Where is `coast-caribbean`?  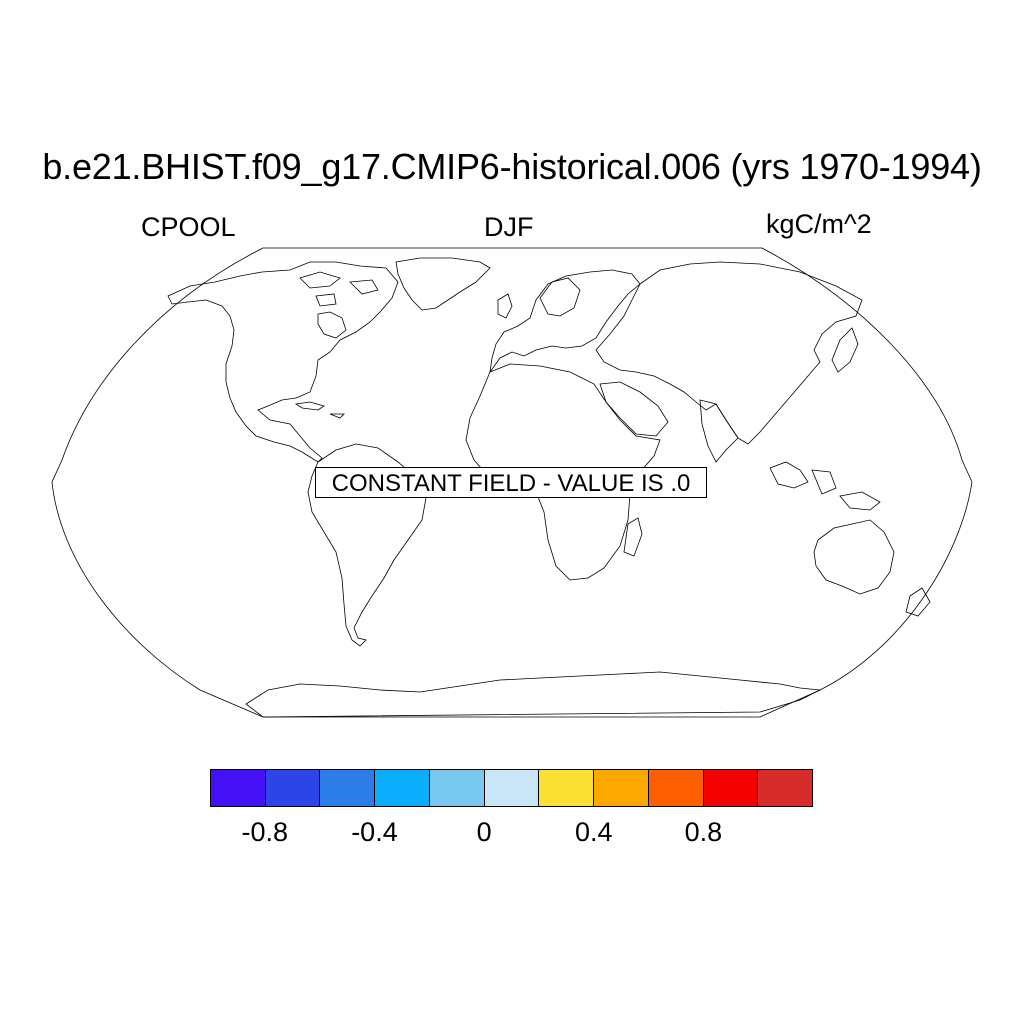 coast-caribbean is located at coordinates (319, 410).